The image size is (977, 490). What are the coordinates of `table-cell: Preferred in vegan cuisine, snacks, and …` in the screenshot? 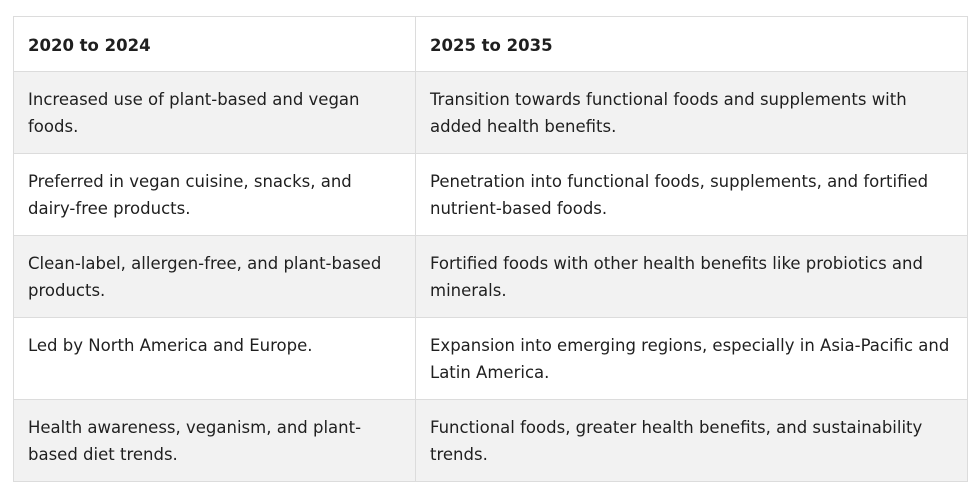 It's located at (214, 194).